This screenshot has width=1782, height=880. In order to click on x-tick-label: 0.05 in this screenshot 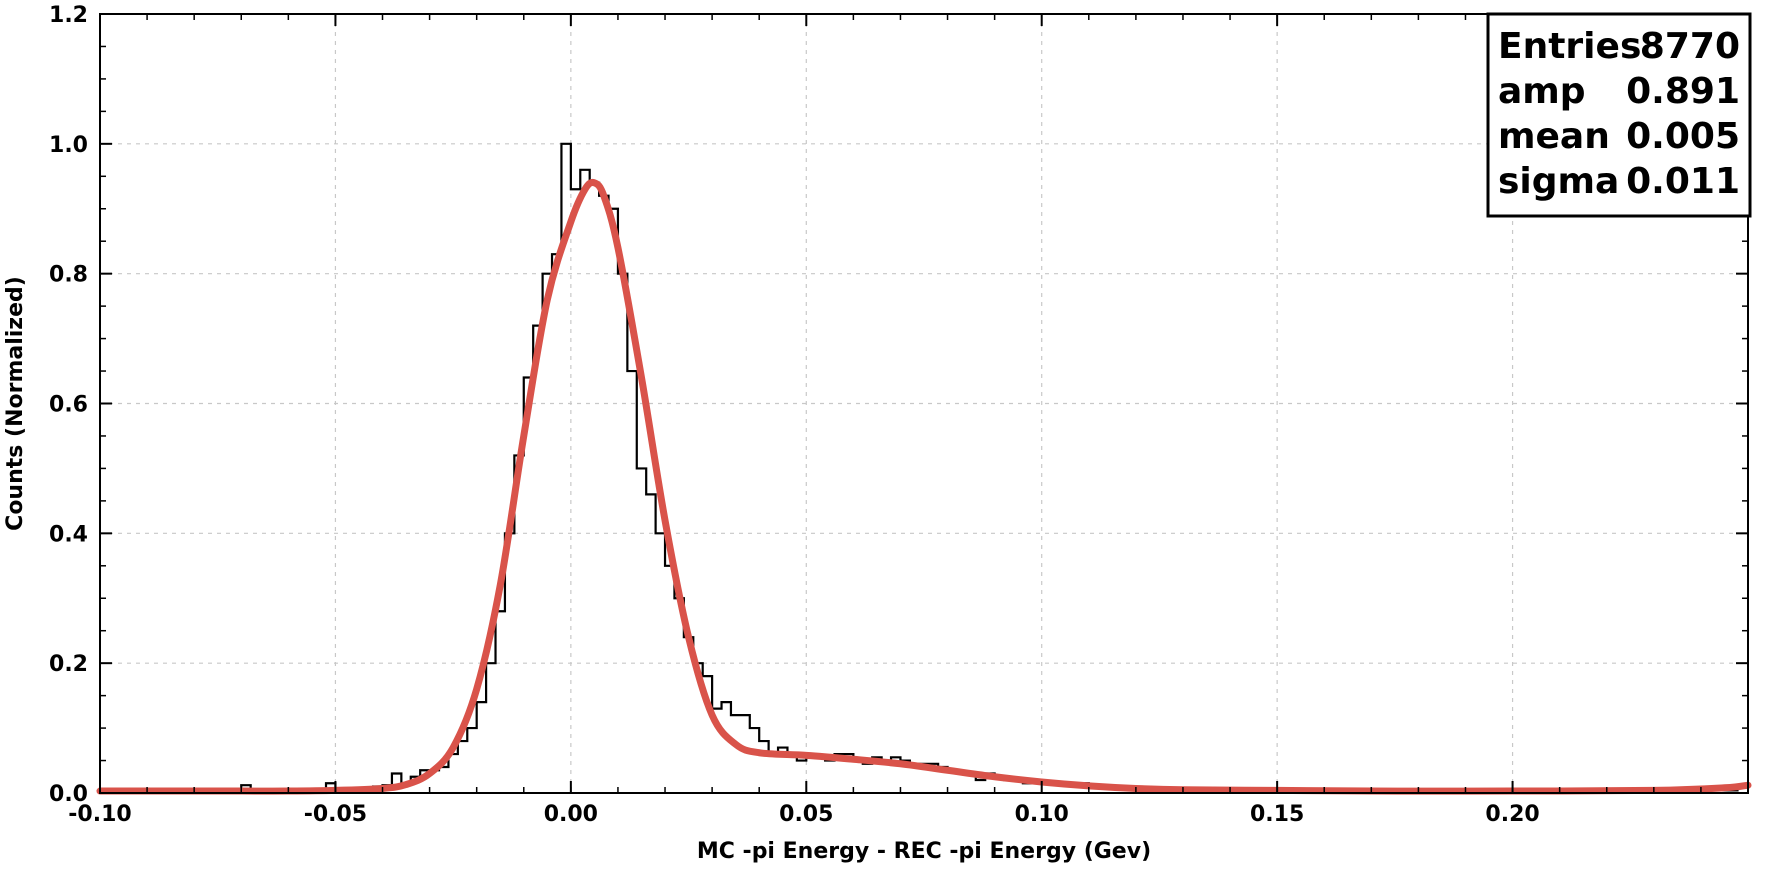, I will do `click(806, 814)`.